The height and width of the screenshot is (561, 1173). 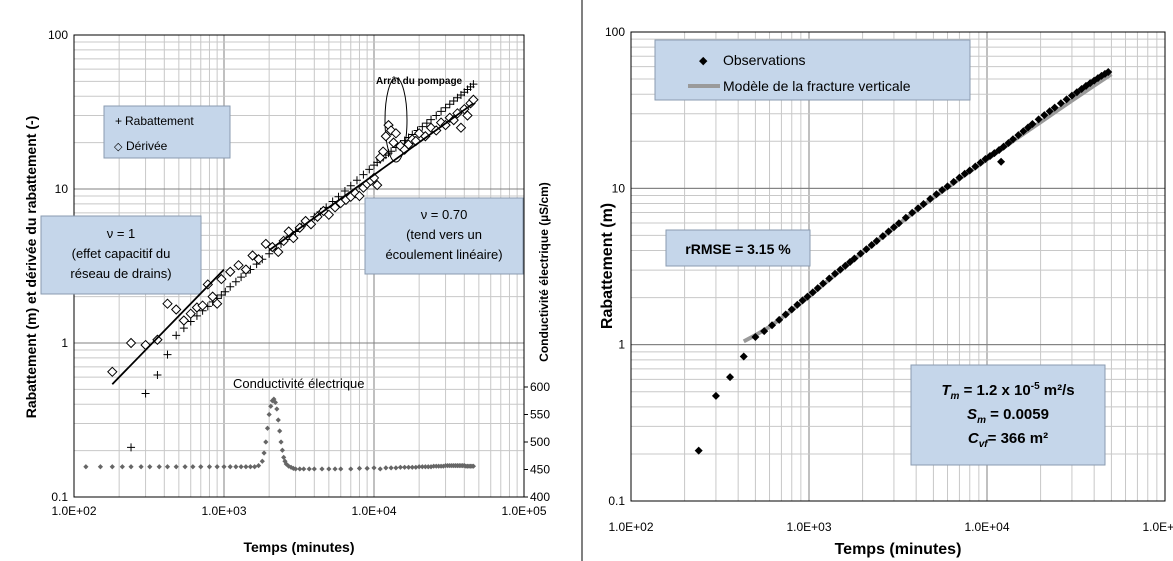 What do you see at coordinates (444, 236) in the screenshot?
I see `annotation-box-nu070` at bounding box center [444, 236].